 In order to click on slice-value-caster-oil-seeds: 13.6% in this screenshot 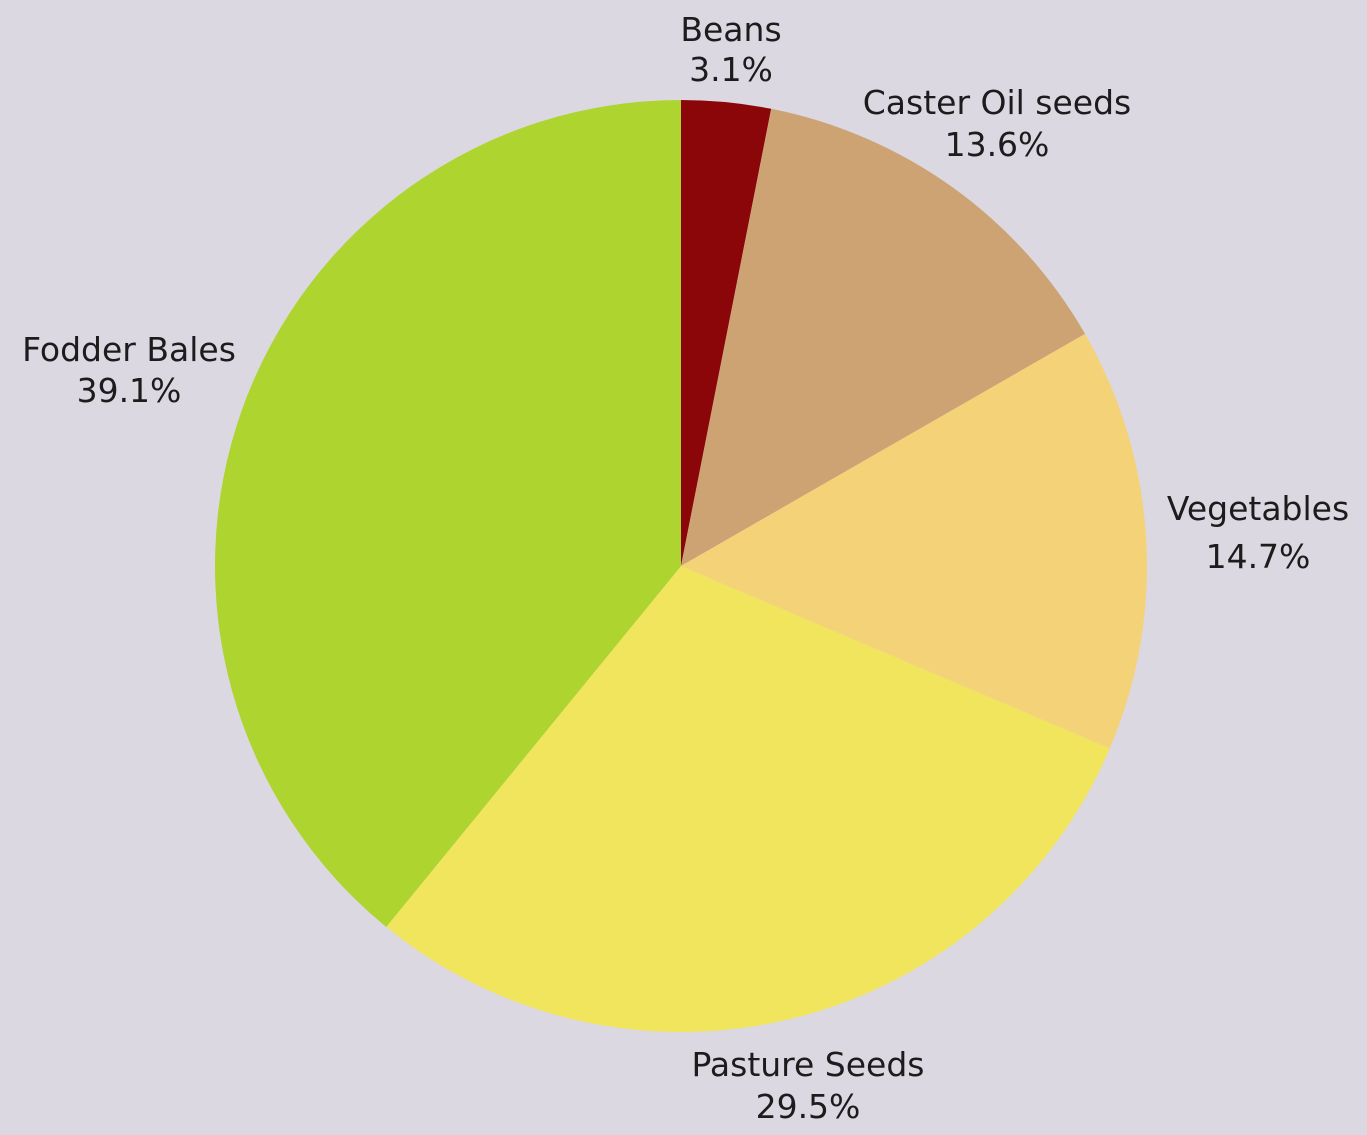, I will do `click(997, 144)`.